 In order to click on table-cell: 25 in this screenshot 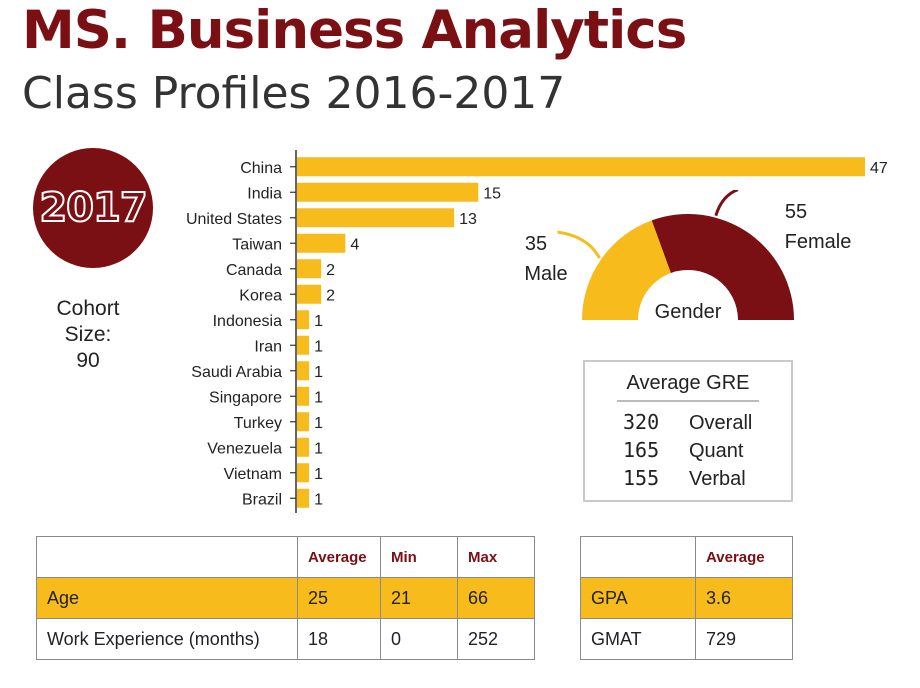, I will do `click(339, 598)`.